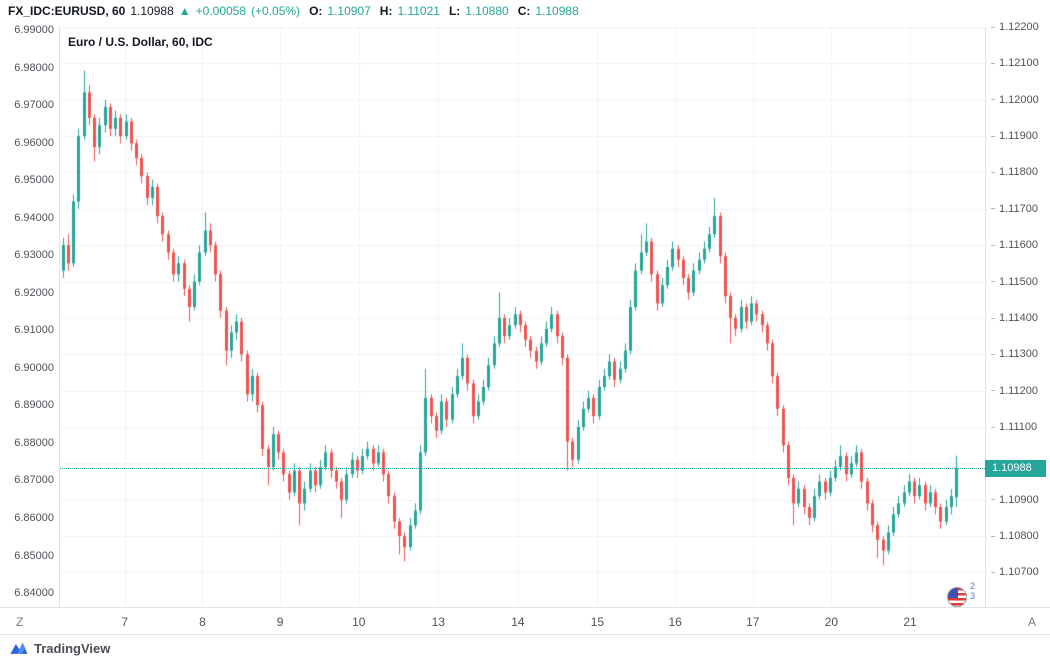 Image resolution: width=1050 pixels, height=661 pixels. I want to click on time-axis-label: 8, so click(202, 622).